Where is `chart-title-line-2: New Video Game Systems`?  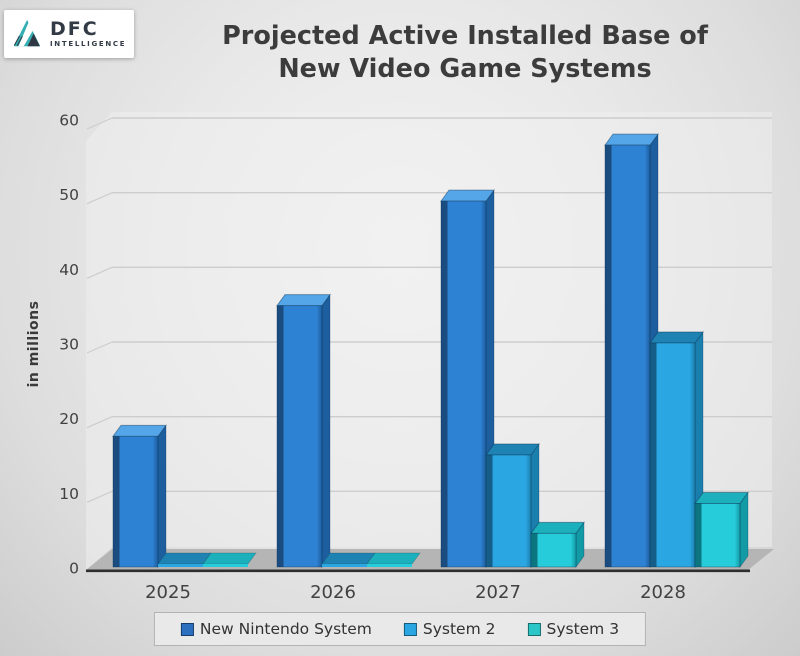
chart-title-line-2: New Video Game Systems is located at coordinates (465, 68).